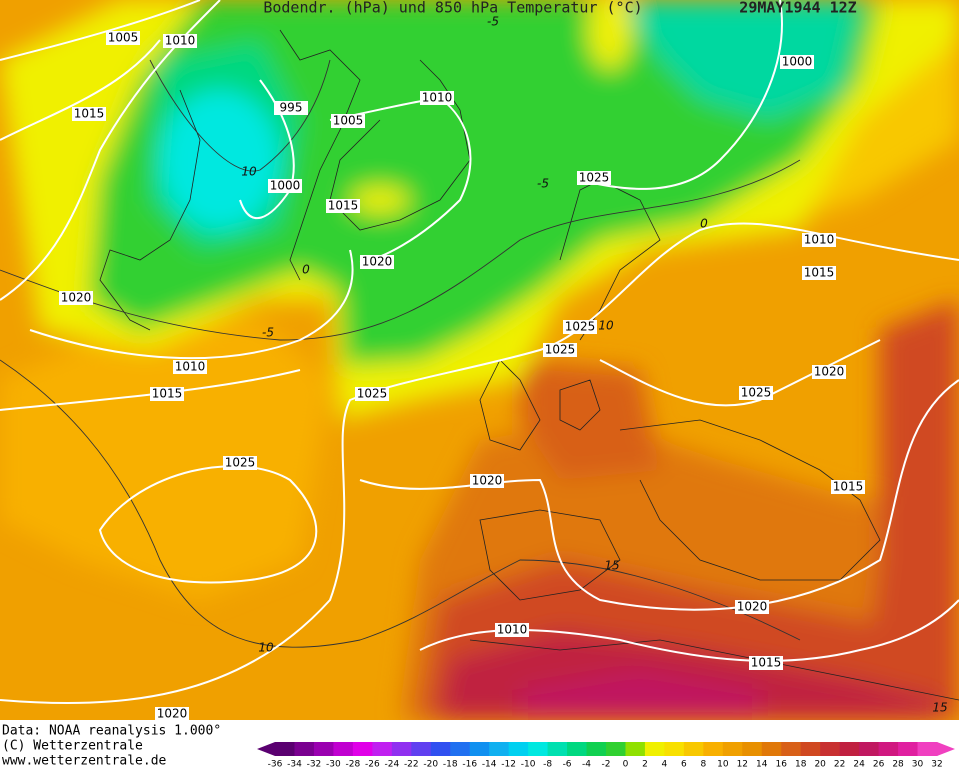 The image size is (959, 770). I want to click on isobar-label: 1000, so click(285, 186).